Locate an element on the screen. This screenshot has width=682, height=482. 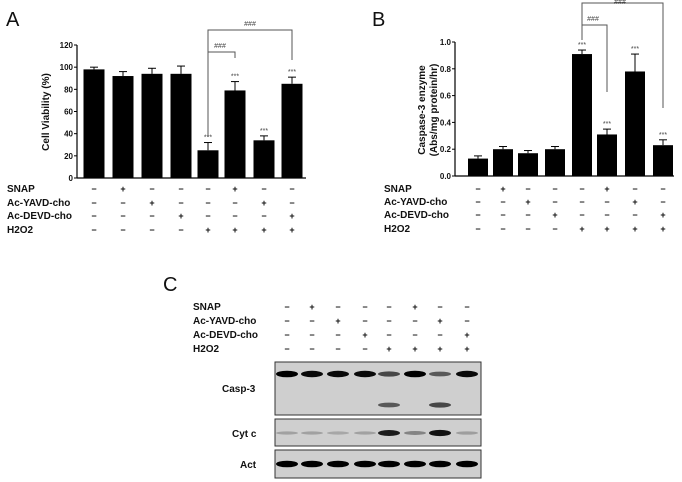
chart-b-tick-label: 0.8 is located at coordinates (446, 69).